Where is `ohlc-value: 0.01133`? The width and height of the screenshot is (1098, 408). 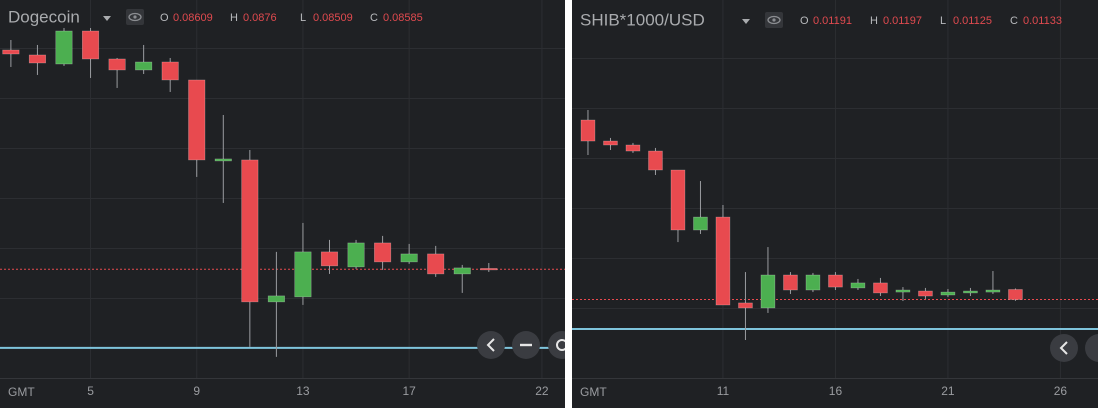 ohlc-value: 0.01133 is located at coordinates (1042, 21).